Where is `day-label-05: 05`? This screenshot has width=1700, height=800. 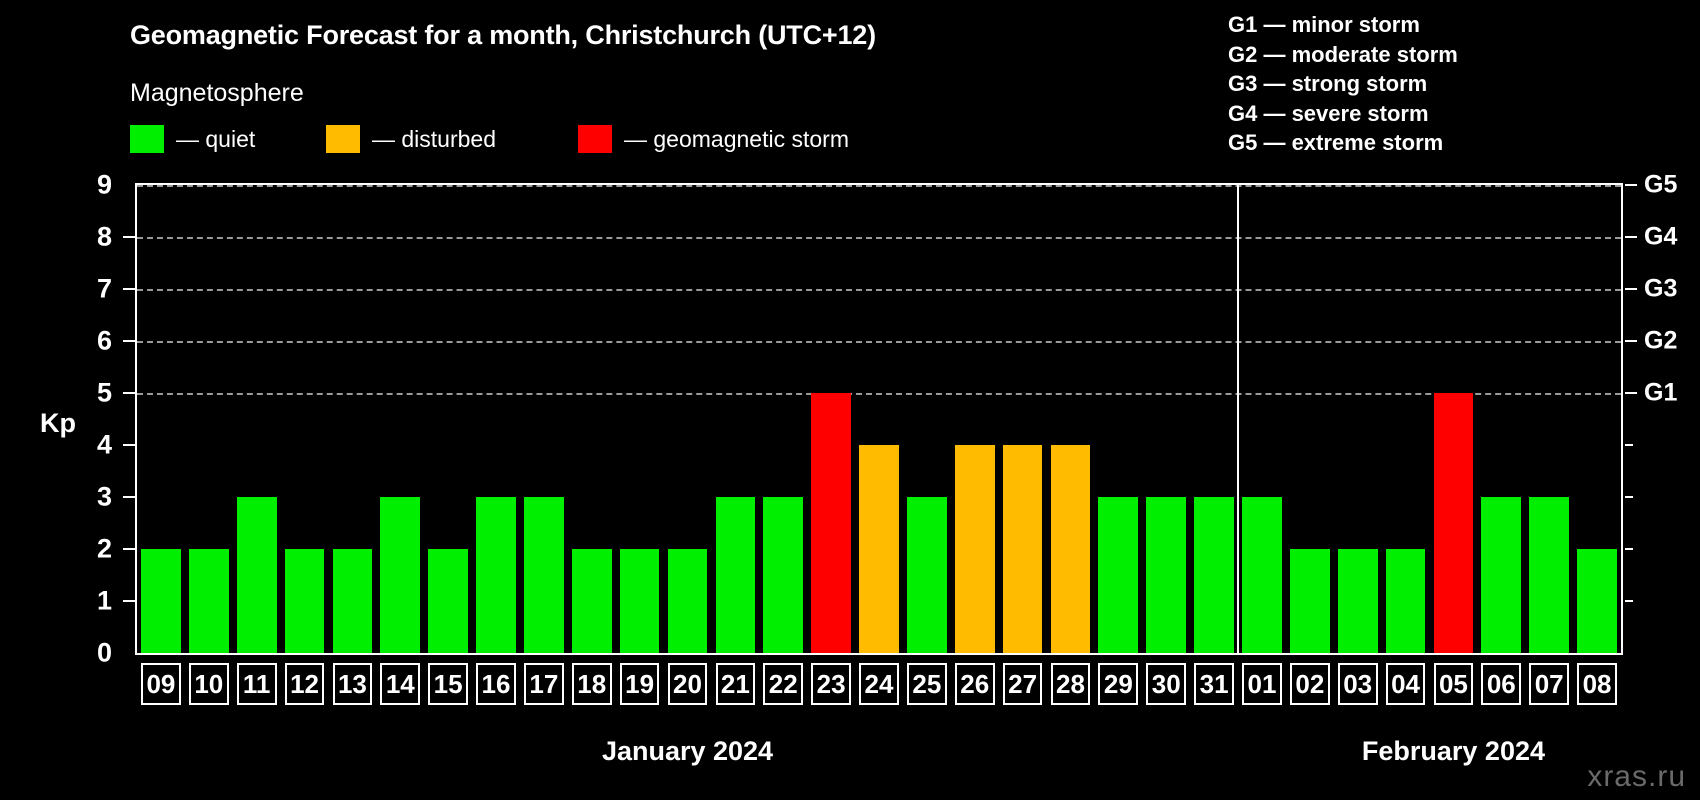
day-label-05: 05 is located at coordinates (1453, 684).